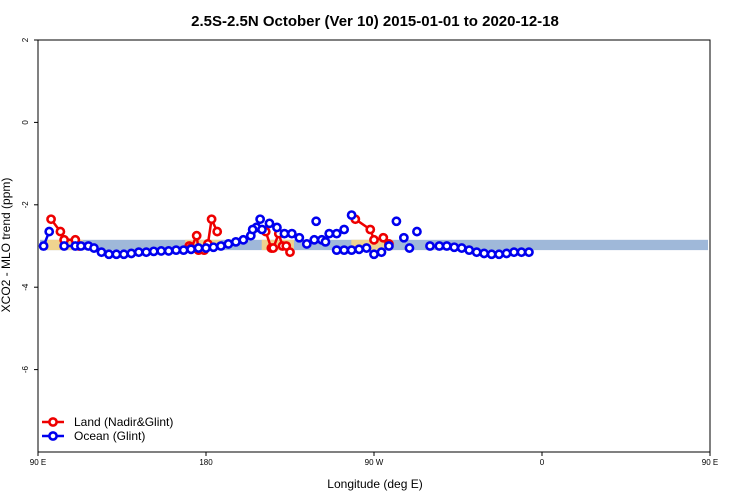 Image resolution: width=750 pixels, height=500 pixels. Describe the element at coordinates (206, 462) in the screenshot. I see `x-tick-label: 180` at that location.